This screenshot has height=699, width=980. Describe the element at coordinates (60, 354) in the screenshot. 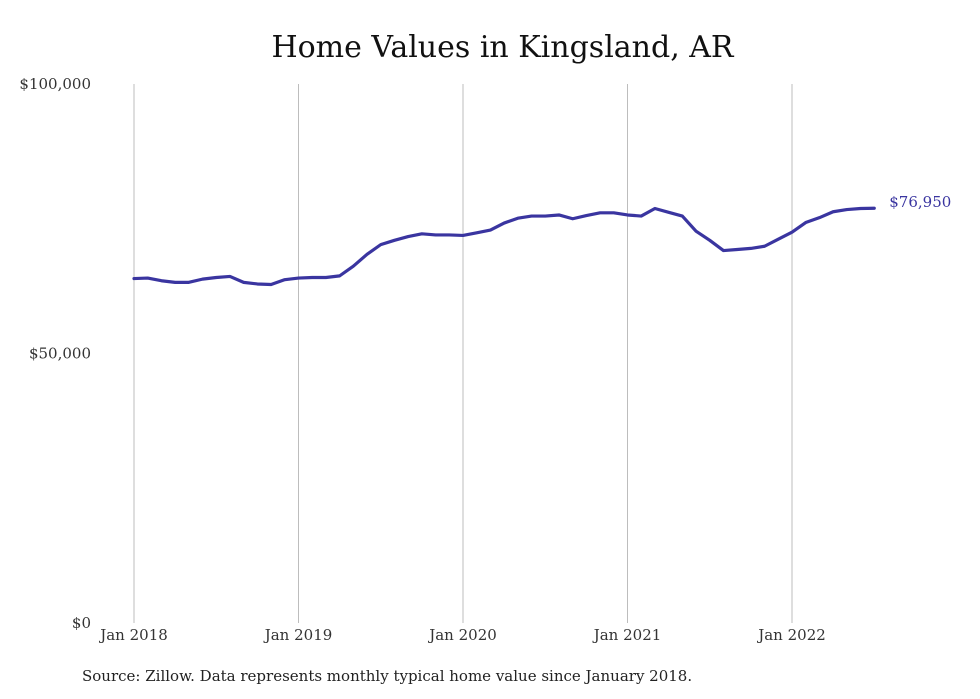

I see `y-tick-label: $50,000` at that location.